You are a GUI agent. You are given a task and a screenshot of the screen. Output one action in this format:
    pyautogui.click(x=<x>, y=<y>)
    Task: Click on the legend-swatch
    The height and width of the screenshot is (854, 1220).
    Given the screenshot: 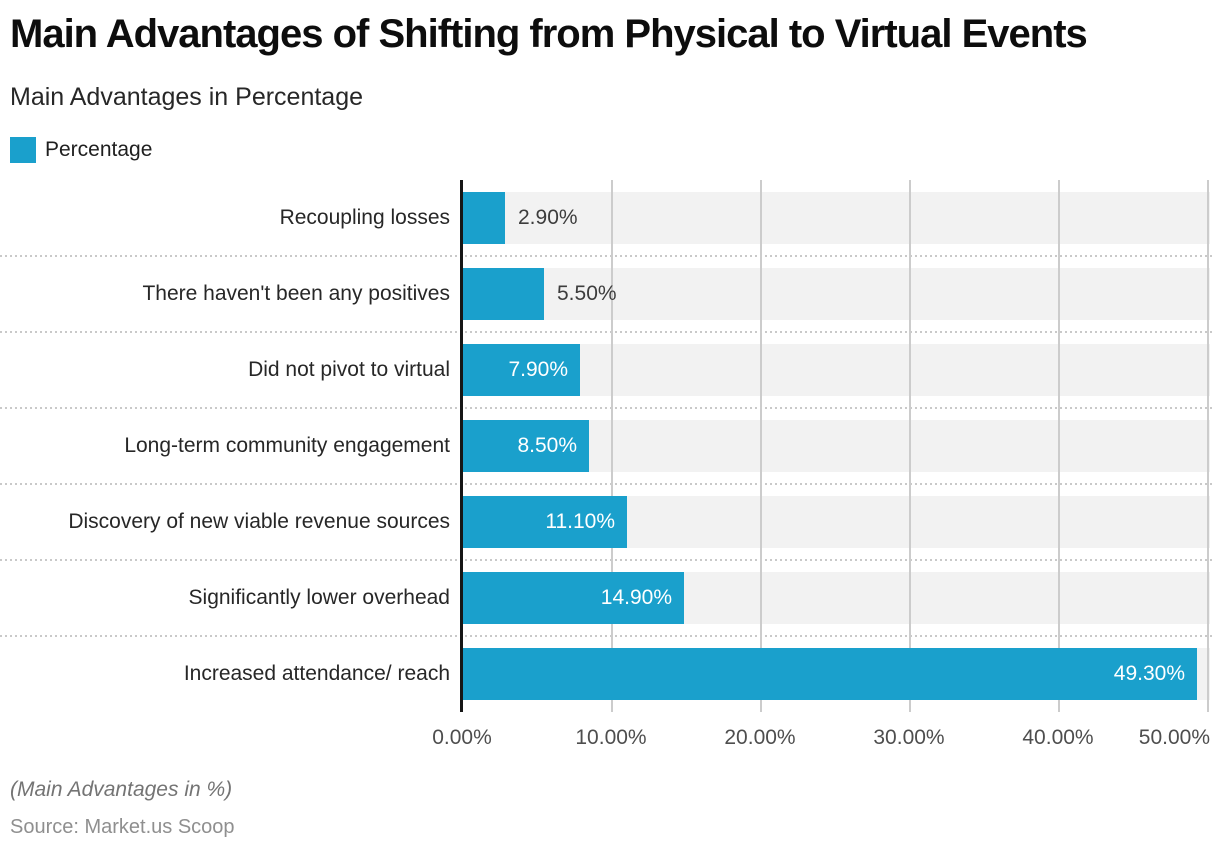 What is the action you would take?
    pyautogui.click(x=23, y=150)
    